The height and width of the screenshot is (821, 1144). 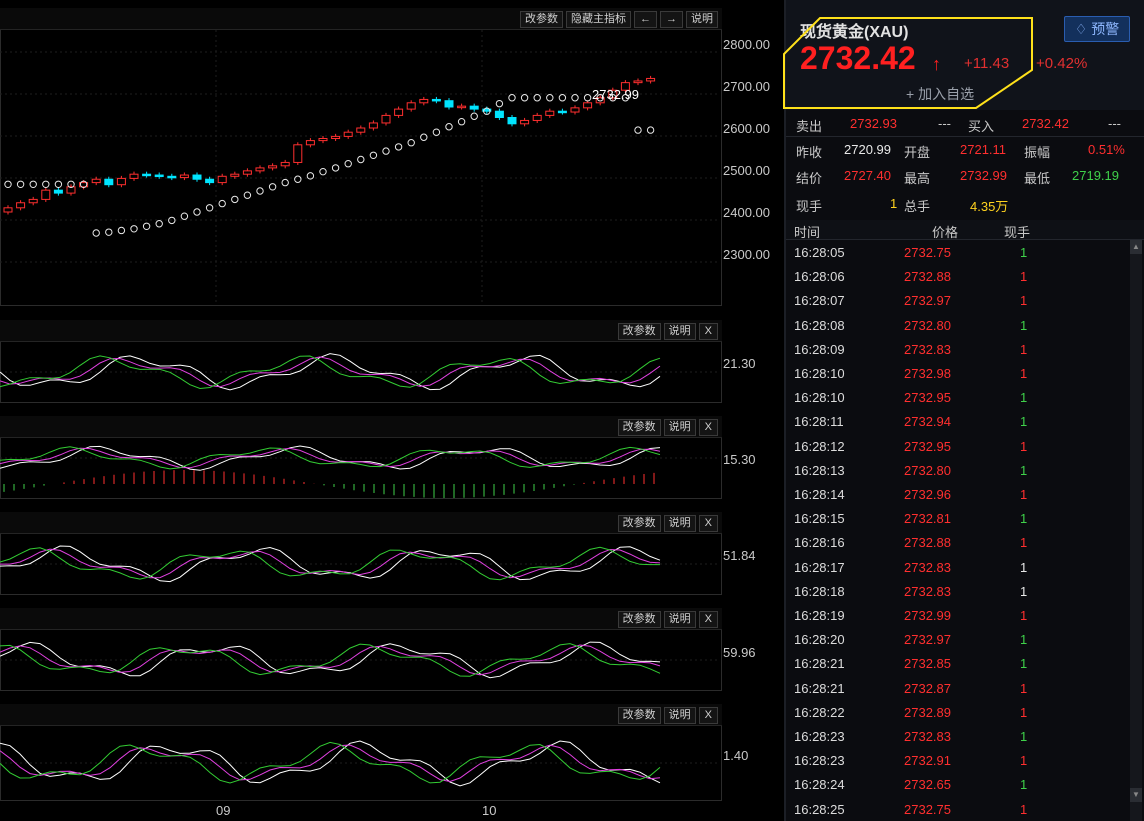 I want to click on indicator-header-1: 改参数 说明 X, so click(x=361, y=331).